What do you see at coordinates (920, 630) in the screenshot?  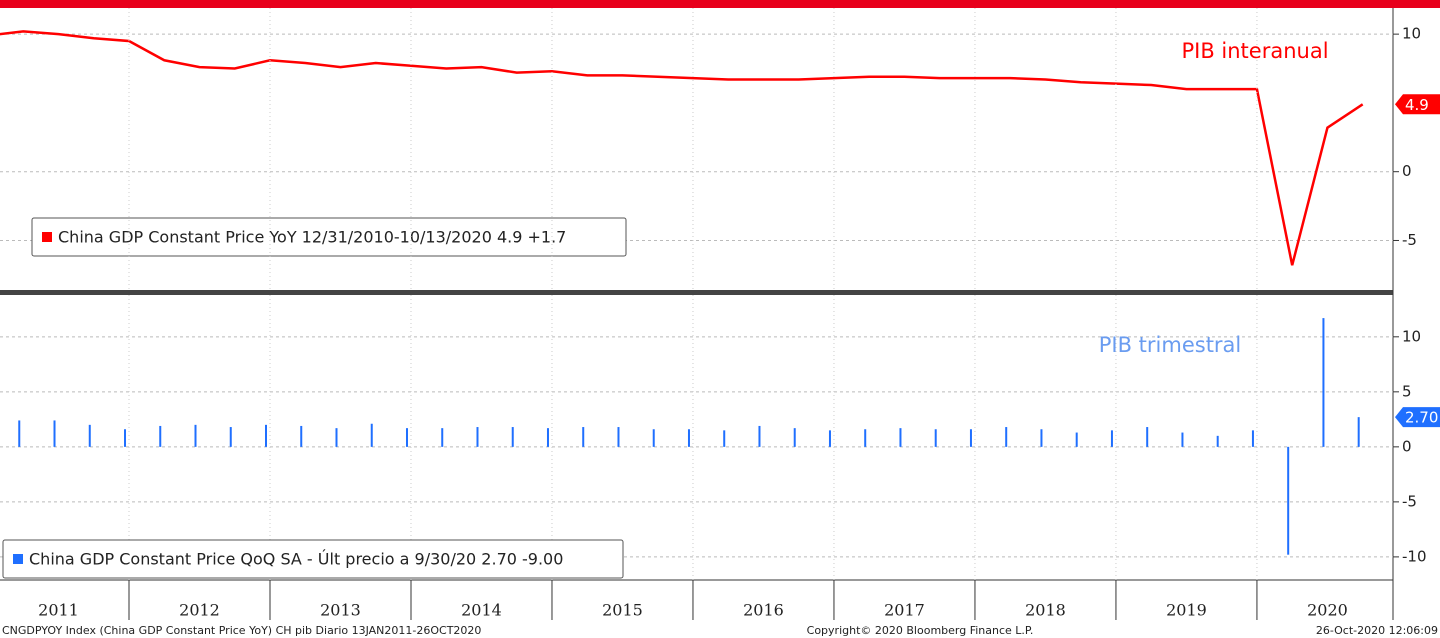 I see `footer-center: Copyright© 2020 Bloomberg Finance L.P.` at bounding box center [920, 630].